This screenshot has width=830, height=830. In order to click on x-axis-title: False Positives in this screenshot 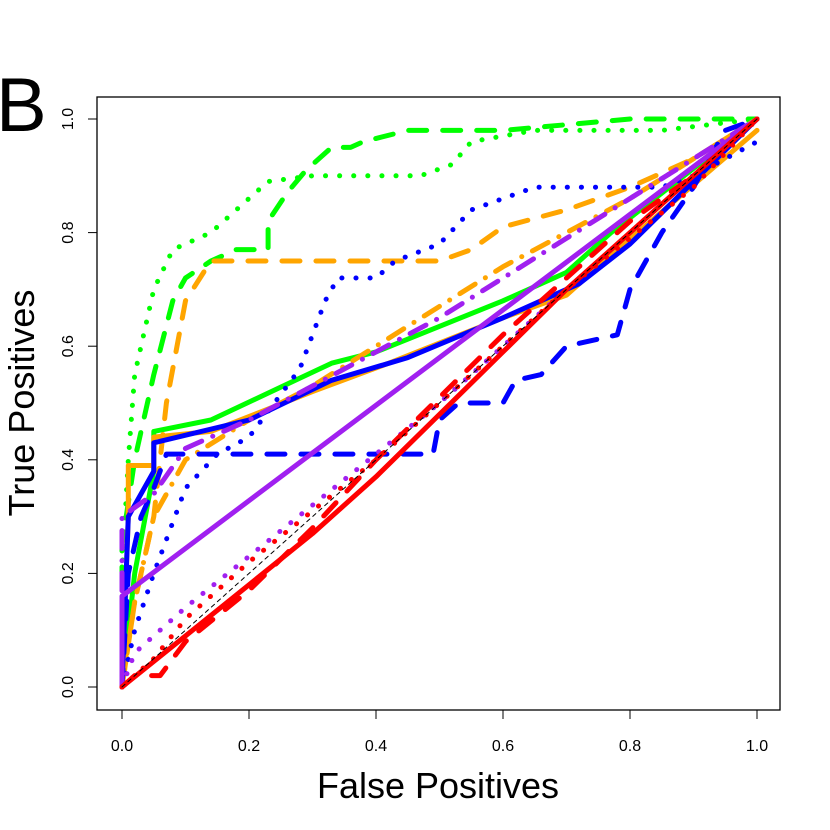, I will do `click(438, 785)`.